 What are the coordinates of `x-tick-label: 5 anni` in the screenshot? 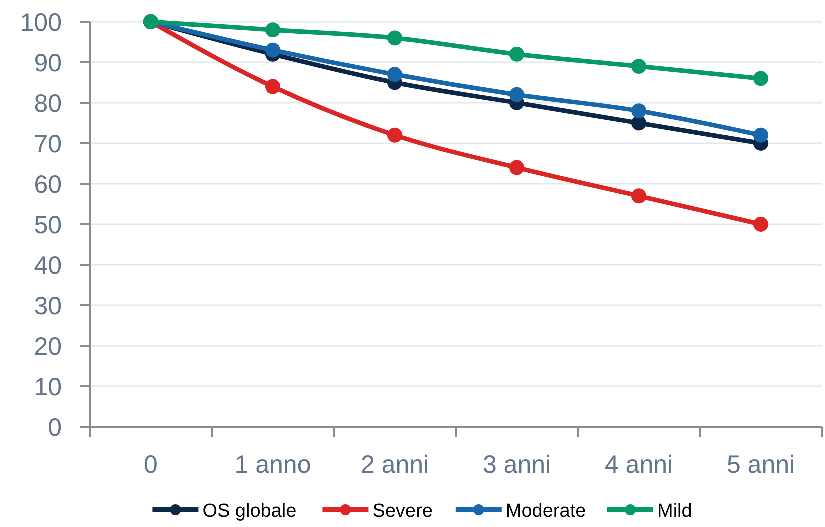 It's located at (761, 465).